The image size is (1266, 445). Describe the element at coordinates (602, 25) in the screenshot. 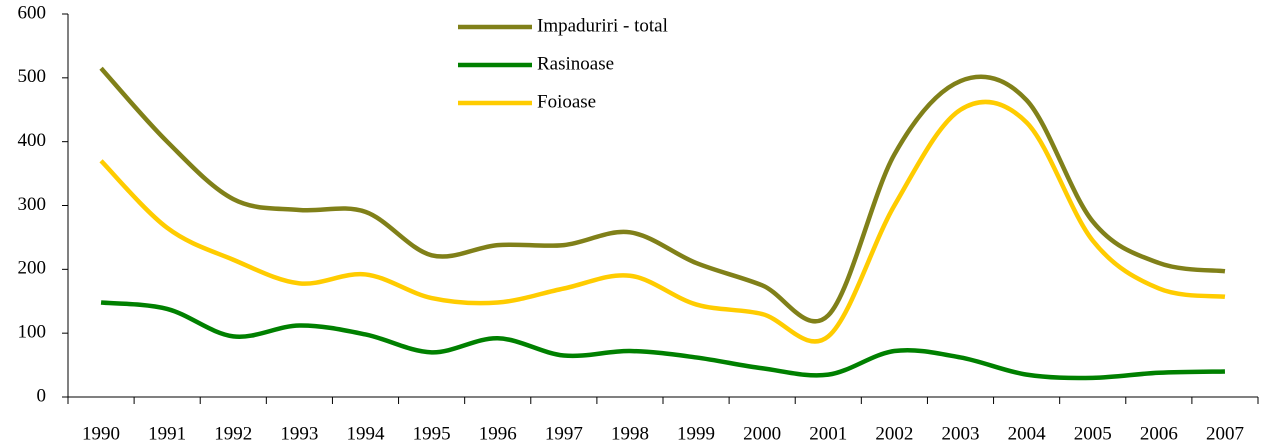

I see `legend-label: Impaduriri - total` at that location.